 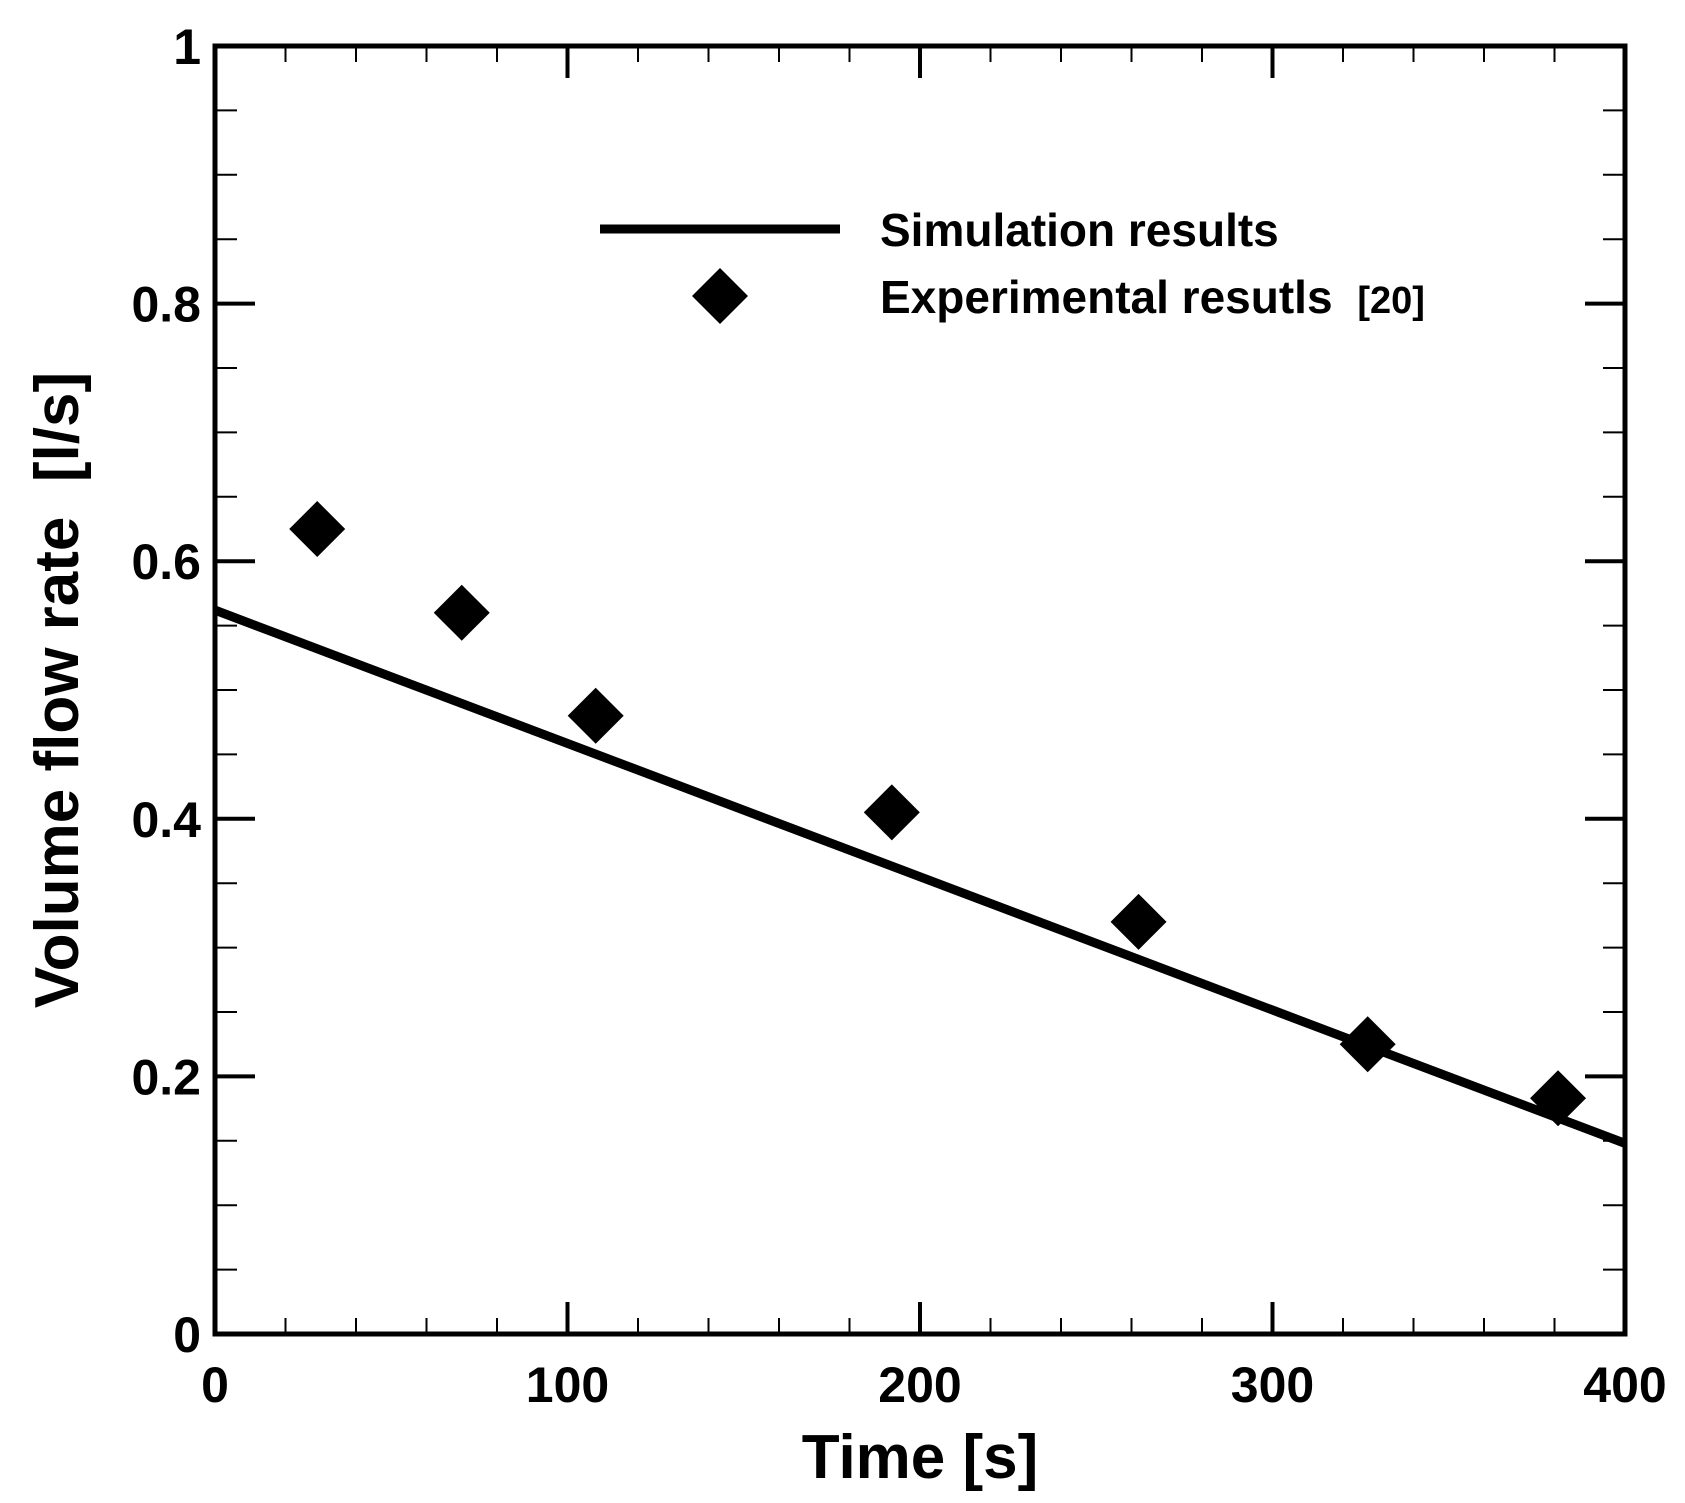 I want to click on x-tick-label: 300, so click(x=1272, y=1385).